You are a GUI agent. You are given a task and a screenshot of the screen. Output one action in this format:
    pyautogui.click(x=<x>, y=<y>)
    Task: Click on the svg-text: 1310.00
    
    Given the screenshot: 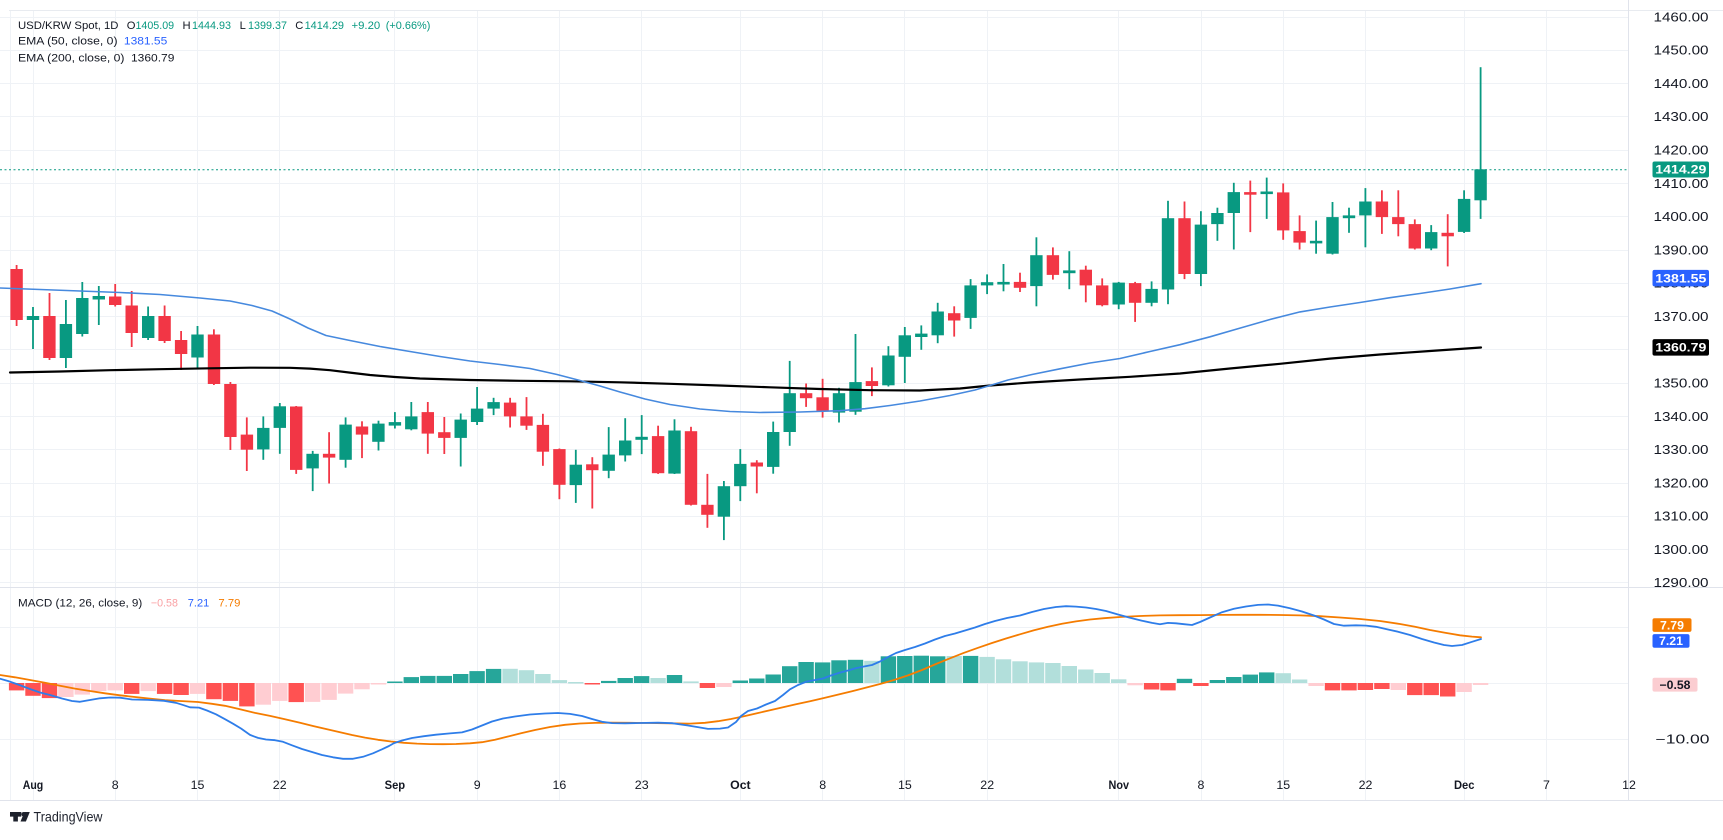 What is the action you would take?
    pyautogui.click(x=1681, y=517)
    